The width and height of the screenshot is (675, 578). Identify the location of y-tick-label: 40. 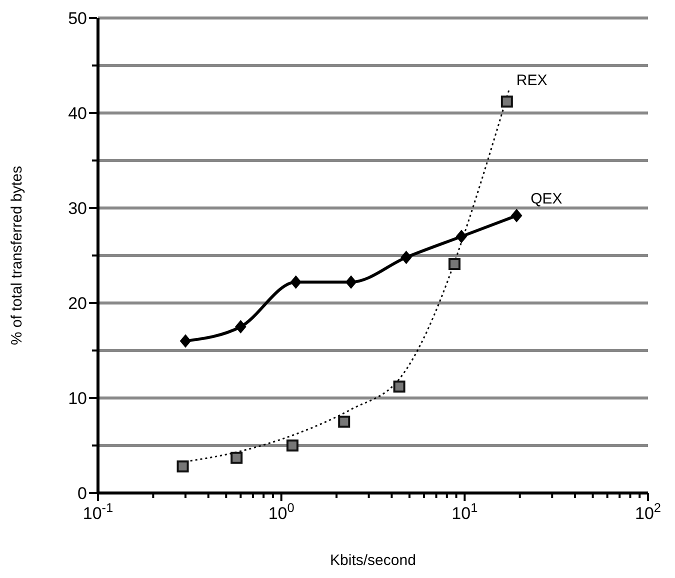
(77, 113).